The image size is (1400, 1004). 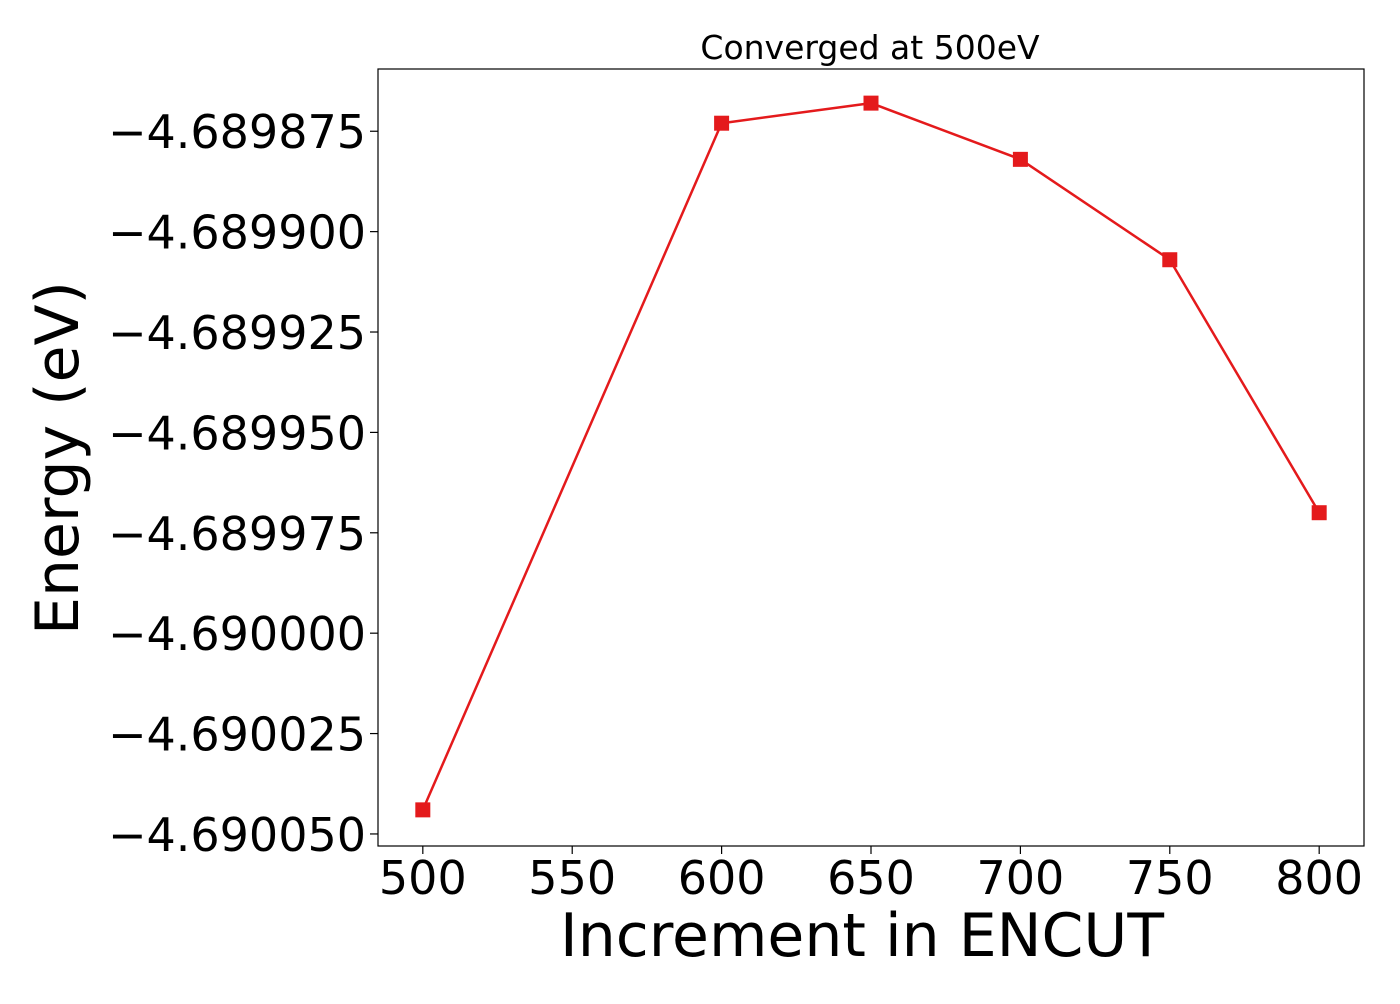 What do you see at coordinates (572, 878) in the screenshot?
I see `x-tick-label: 550` at bounding box center [572, 878].